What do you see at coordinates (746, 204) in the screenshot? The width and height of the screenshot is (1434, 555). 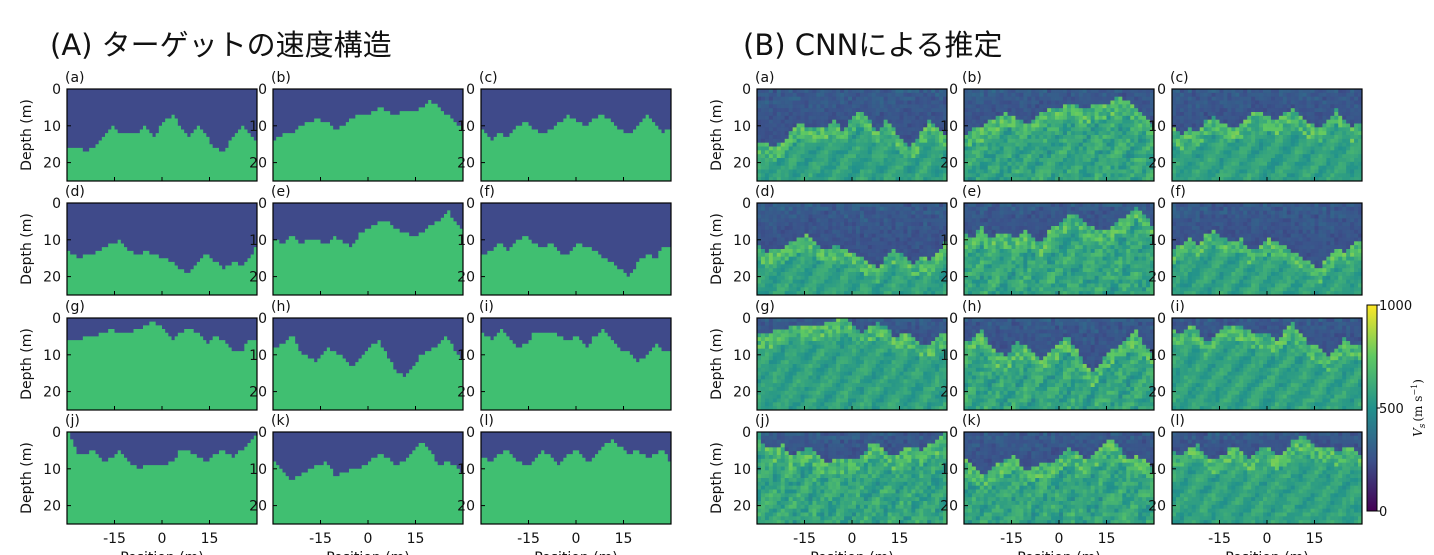 I see `ytick-label: 0` at bounding box center [746, 204].